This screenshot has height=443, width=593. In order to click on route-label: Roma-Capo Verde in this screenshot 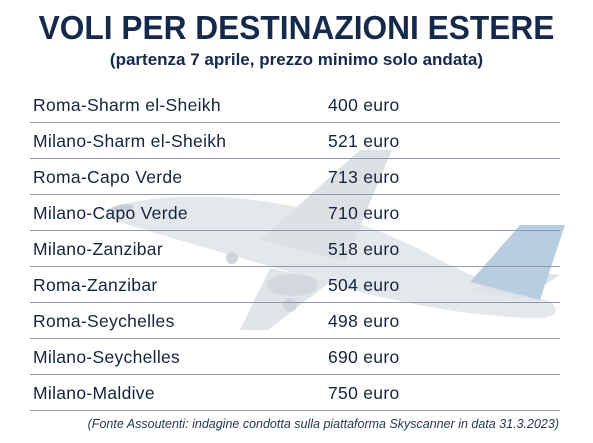, I will do `click(108, 177)`.